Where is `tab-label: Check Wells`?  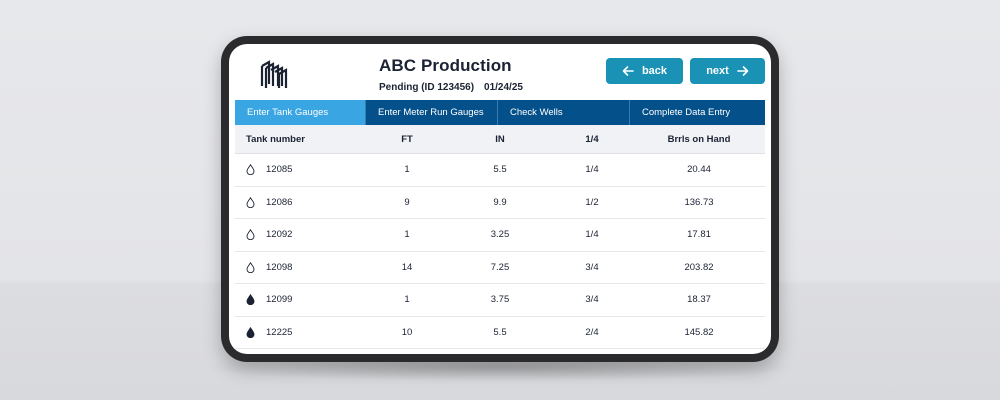 tab-label: Check Wells is located at coordinates (536, 112).